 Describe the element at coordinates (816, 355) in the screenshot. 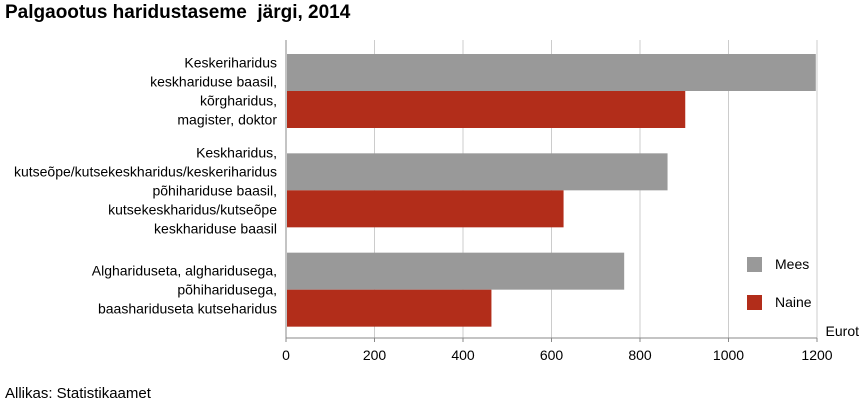

I see `x-tick-label: 1200` at that location.